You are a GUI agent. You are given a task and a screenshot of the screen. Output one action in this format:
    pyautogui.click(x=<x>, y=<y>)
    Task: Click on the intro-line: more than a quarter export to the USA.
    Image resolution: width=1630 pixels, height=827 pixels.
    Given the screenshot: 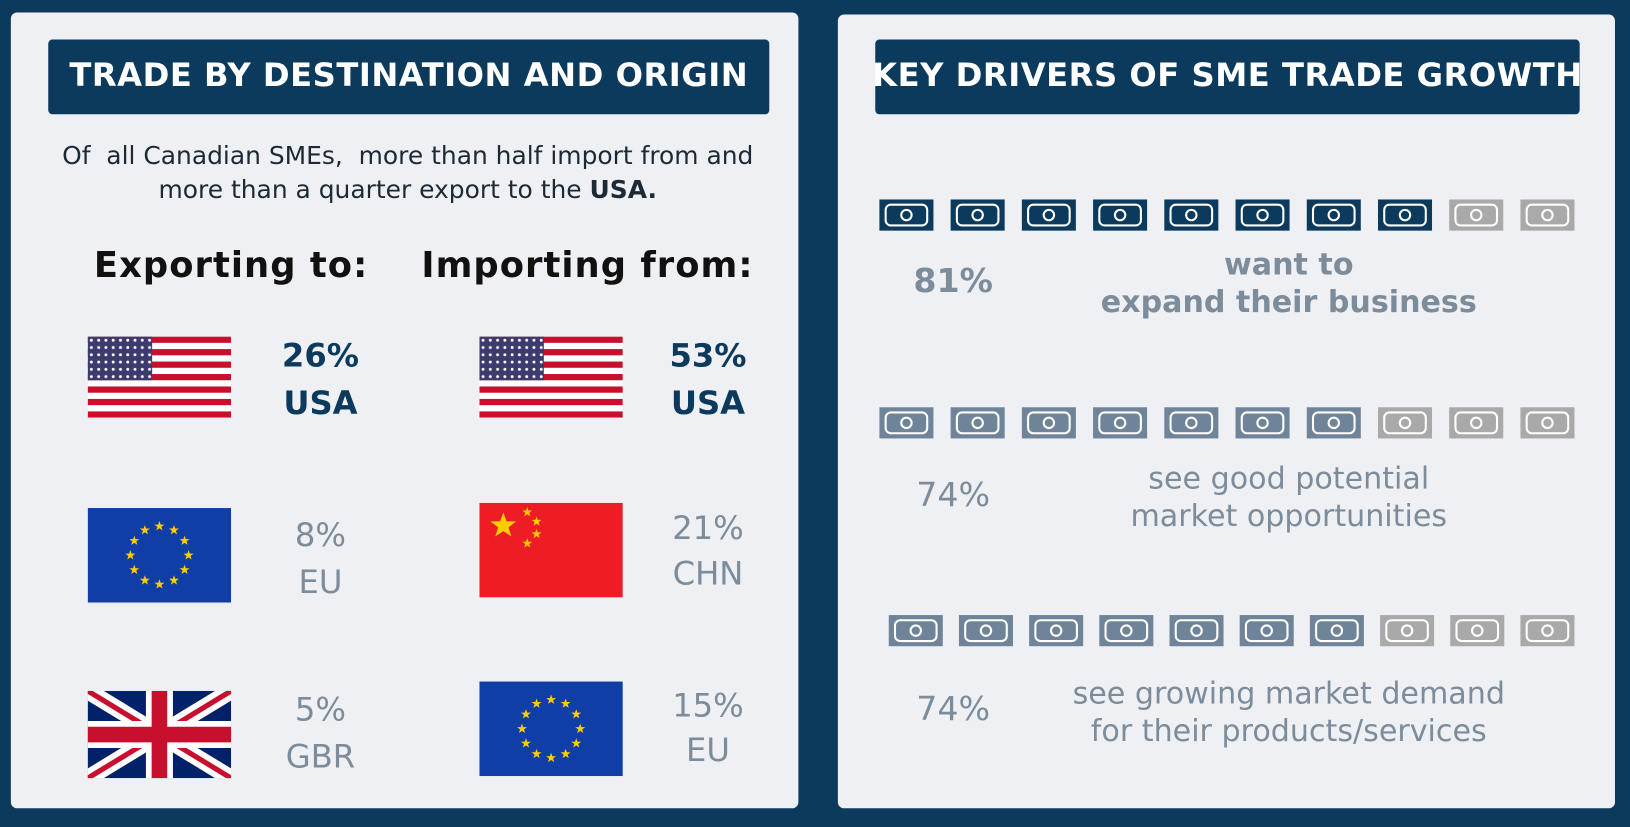 What is the action you would take?
    pyautogui.click(x=408, y=189)
    